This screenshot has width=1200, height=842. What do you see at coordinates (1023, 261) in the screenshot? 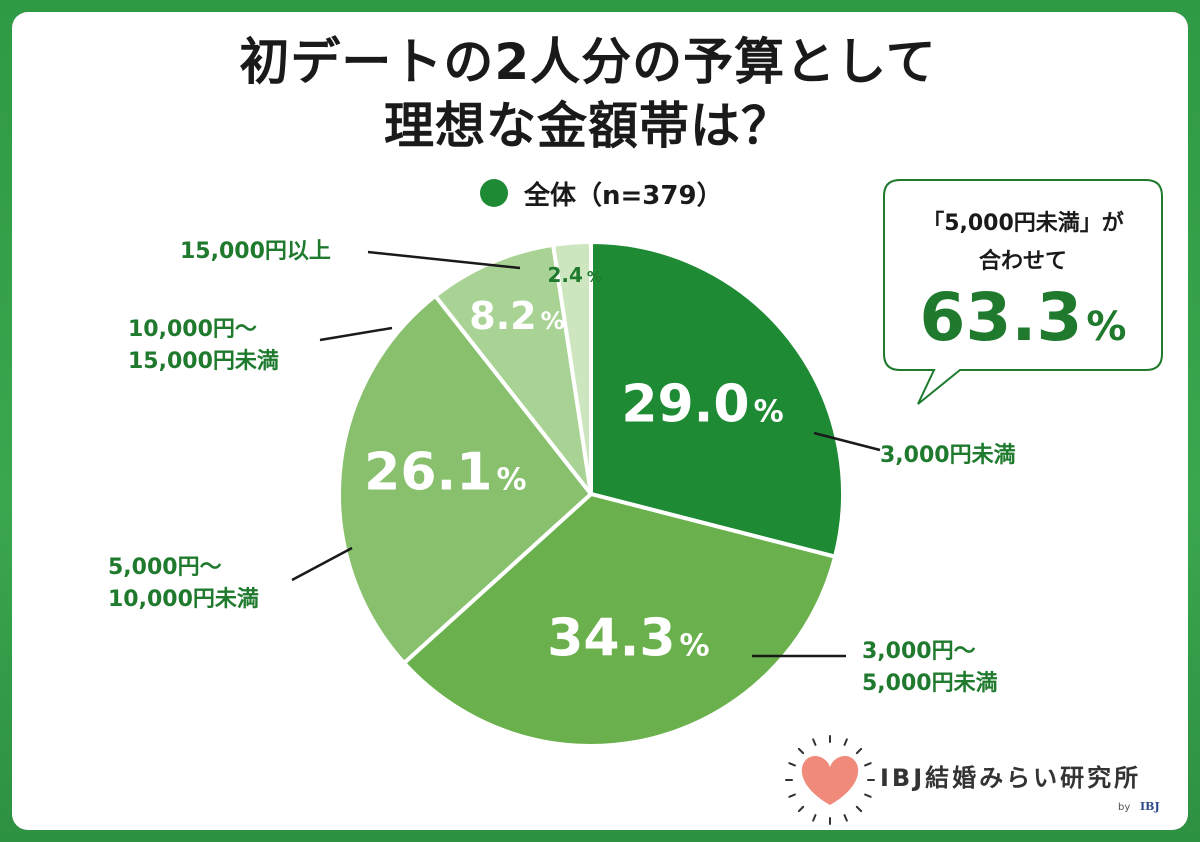
I see `callout-line-2: 合わせて` at bounding box center [1023, 261].